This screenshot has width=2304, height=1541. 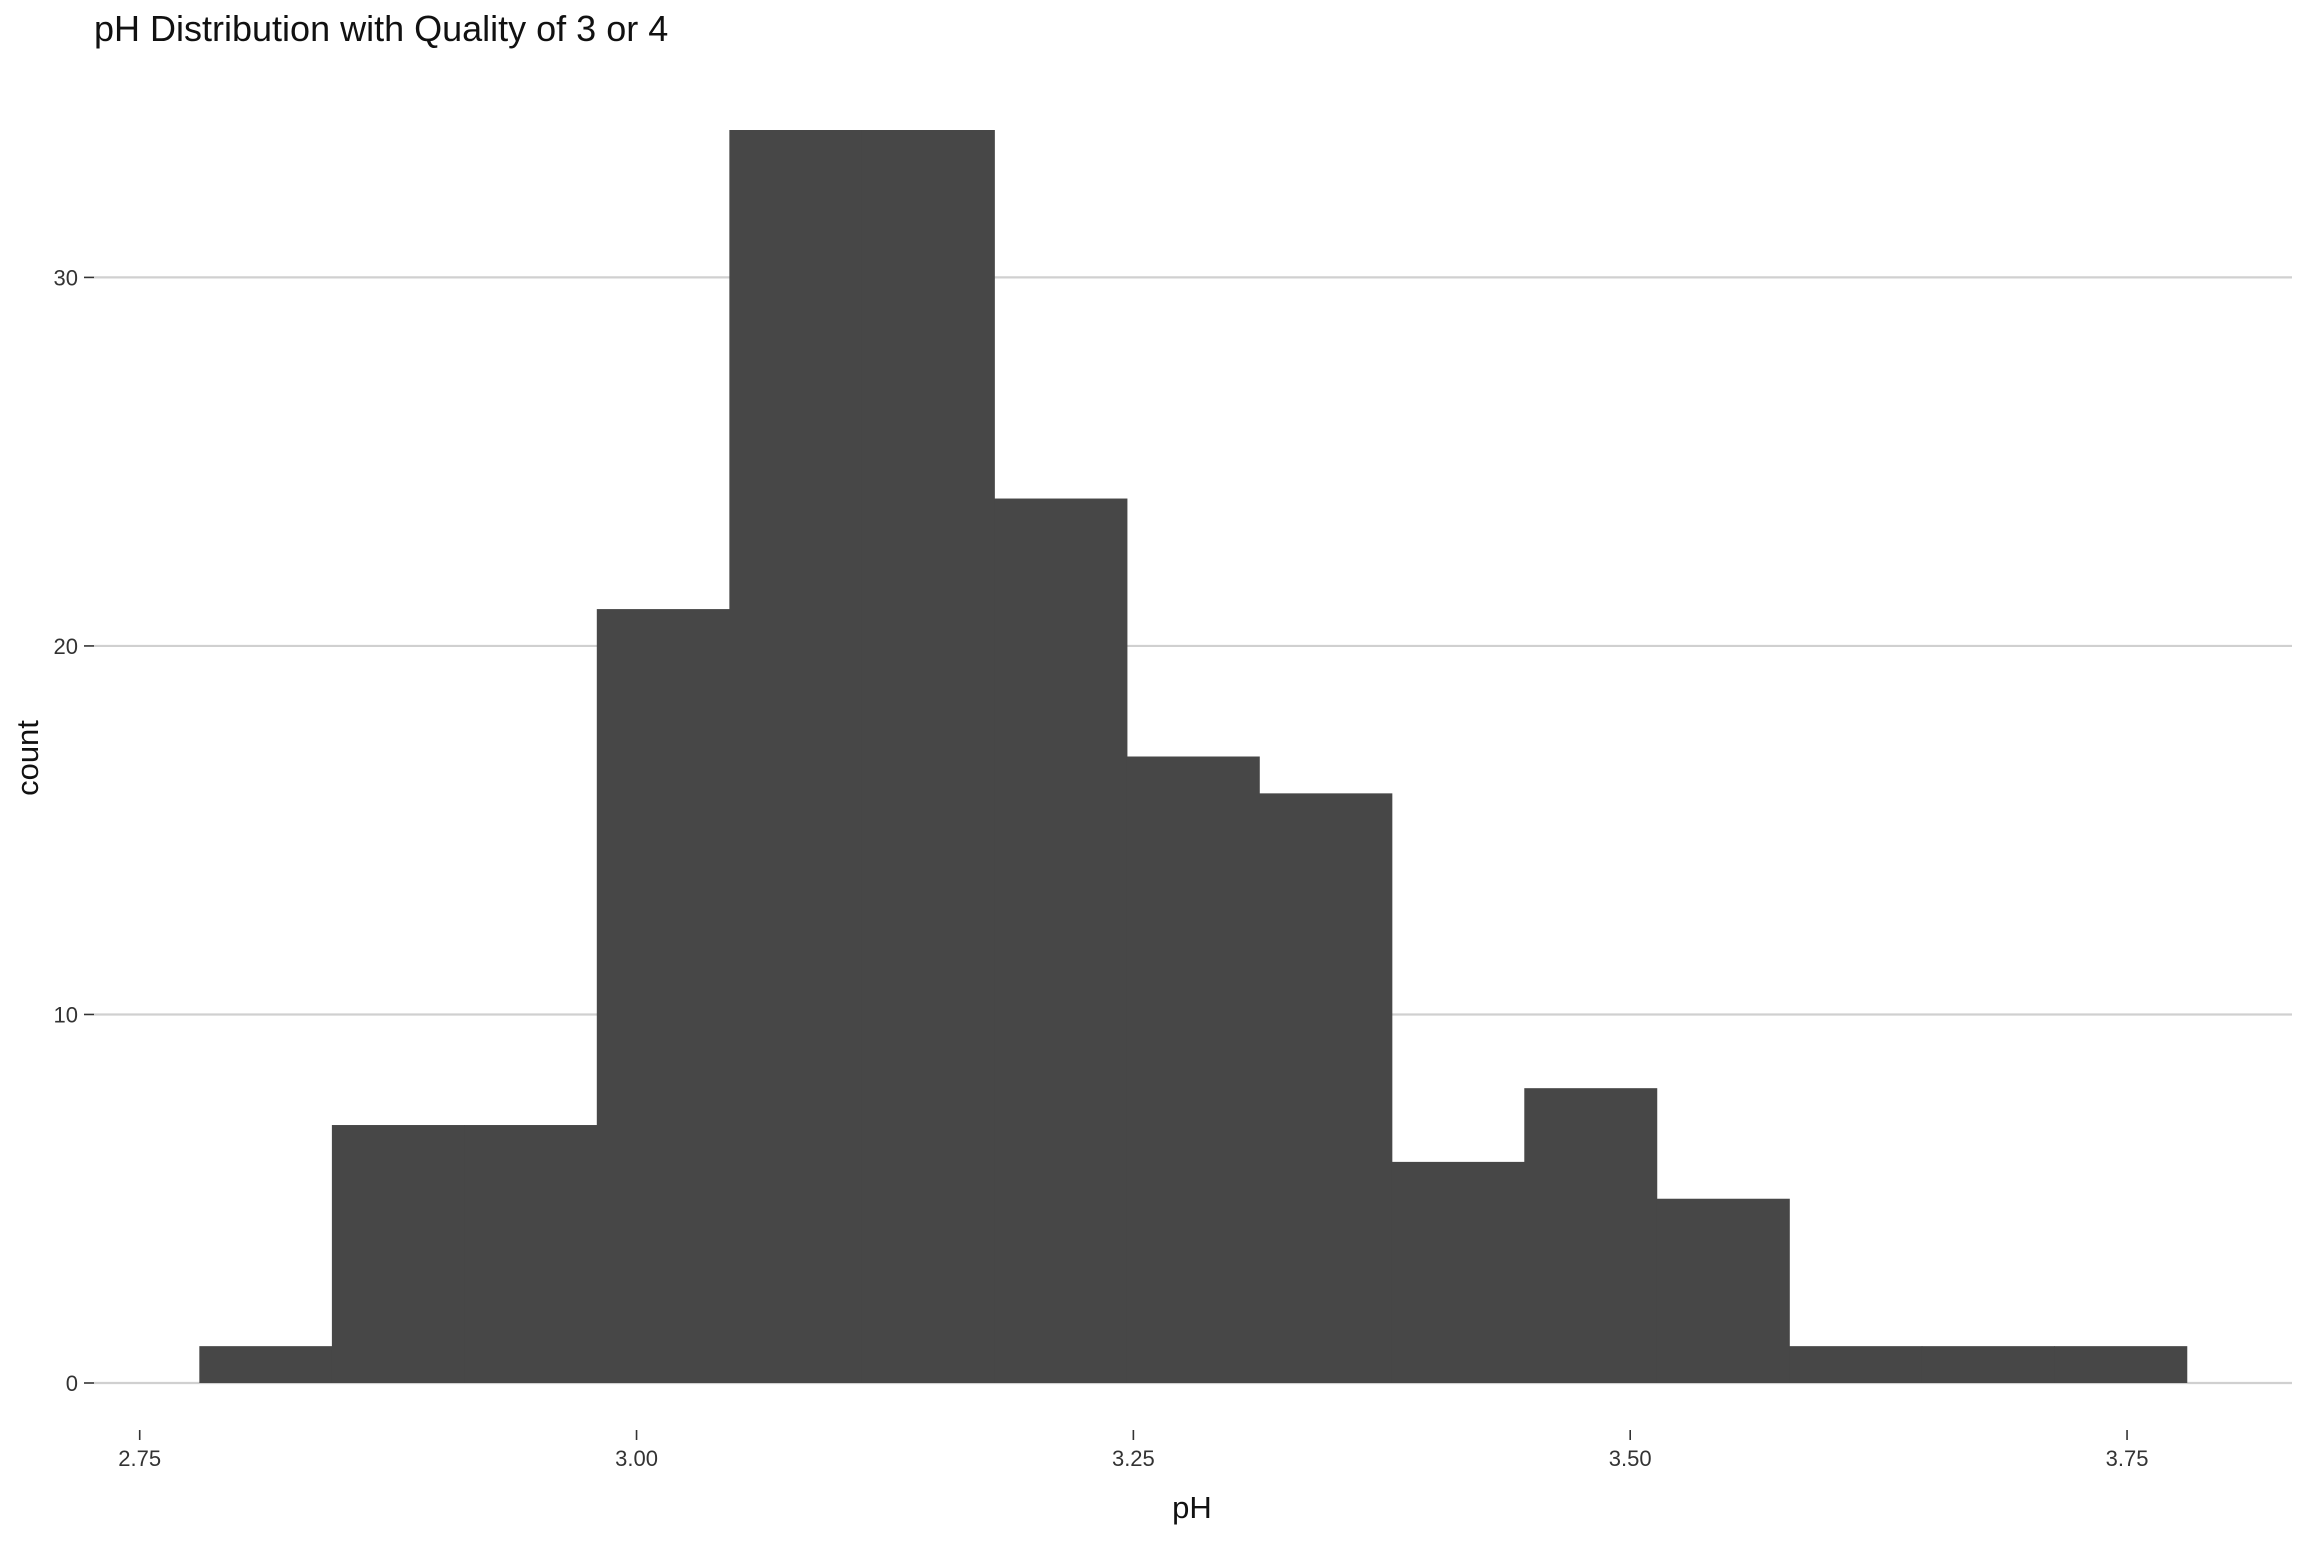 I want to click on y-tick-label: 30, so click(x=66, y=277).